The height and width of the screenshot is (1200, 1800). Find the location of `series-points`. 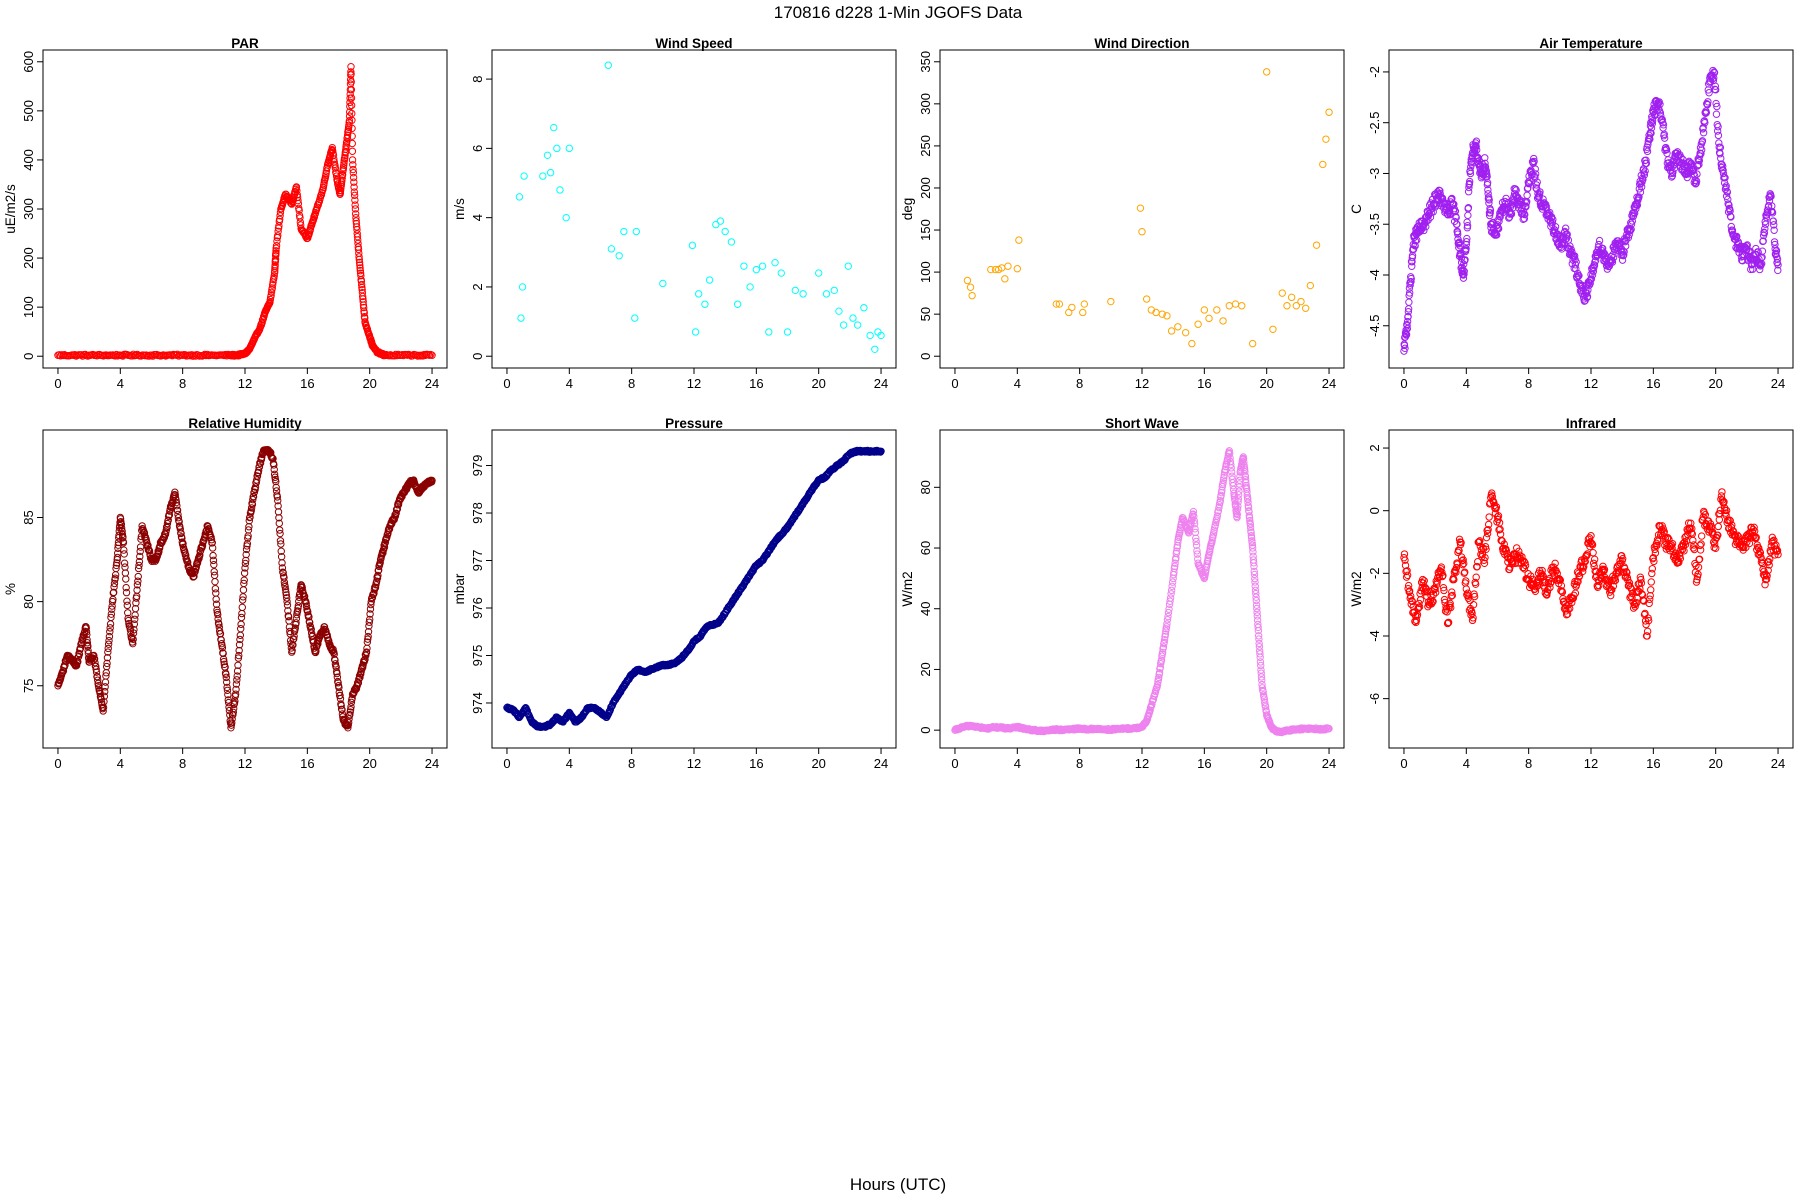

series-points is located at coordinates (245, 589).